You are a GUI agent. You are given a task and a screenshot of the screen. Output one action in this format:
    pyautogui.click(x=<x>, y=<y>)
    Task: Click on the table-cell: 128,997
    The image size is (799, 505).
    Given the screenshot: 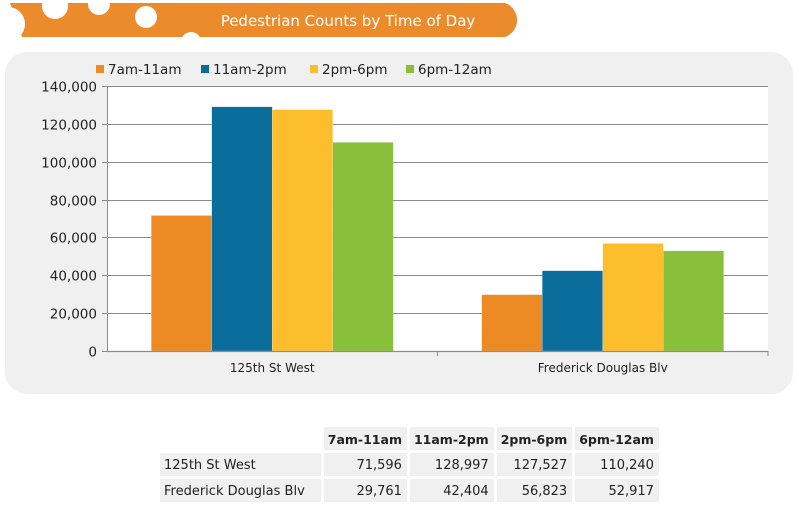 What is the action you would take?
    pyautogui.click(x=451, y=464)
    